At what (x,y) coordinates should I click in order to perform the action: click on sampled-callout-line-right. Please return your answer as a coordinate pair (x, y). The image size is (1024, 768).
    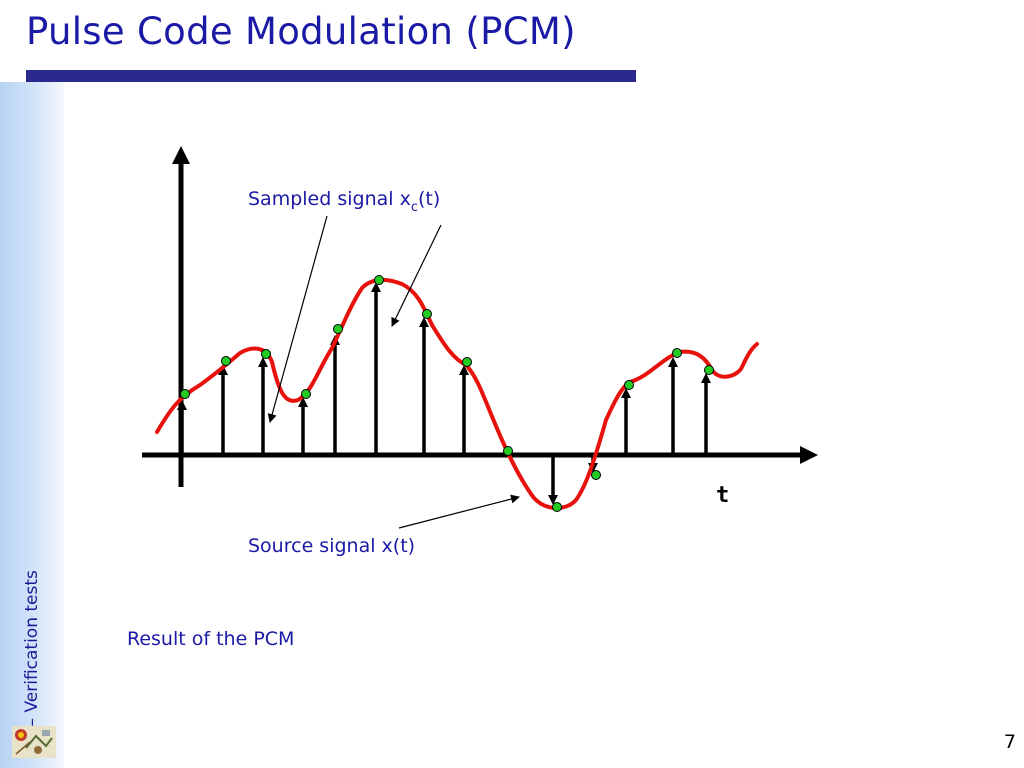
    Looking at the image, I should click on (416, 275).